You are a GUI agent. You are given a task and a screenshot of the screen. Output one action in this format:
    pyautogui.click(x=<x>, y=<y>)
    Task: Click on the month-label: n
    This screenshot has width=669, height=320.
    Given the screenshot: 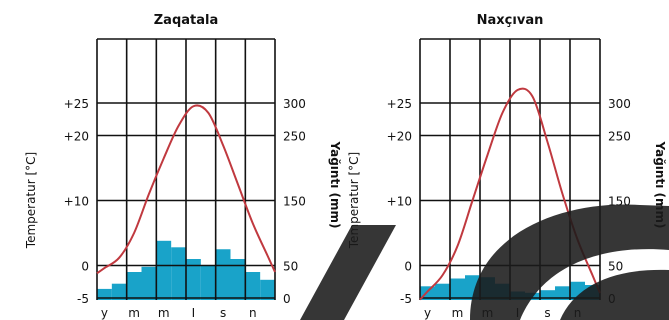 What is the action you would take?
    pyautogui.click(x=253, y=313)
    